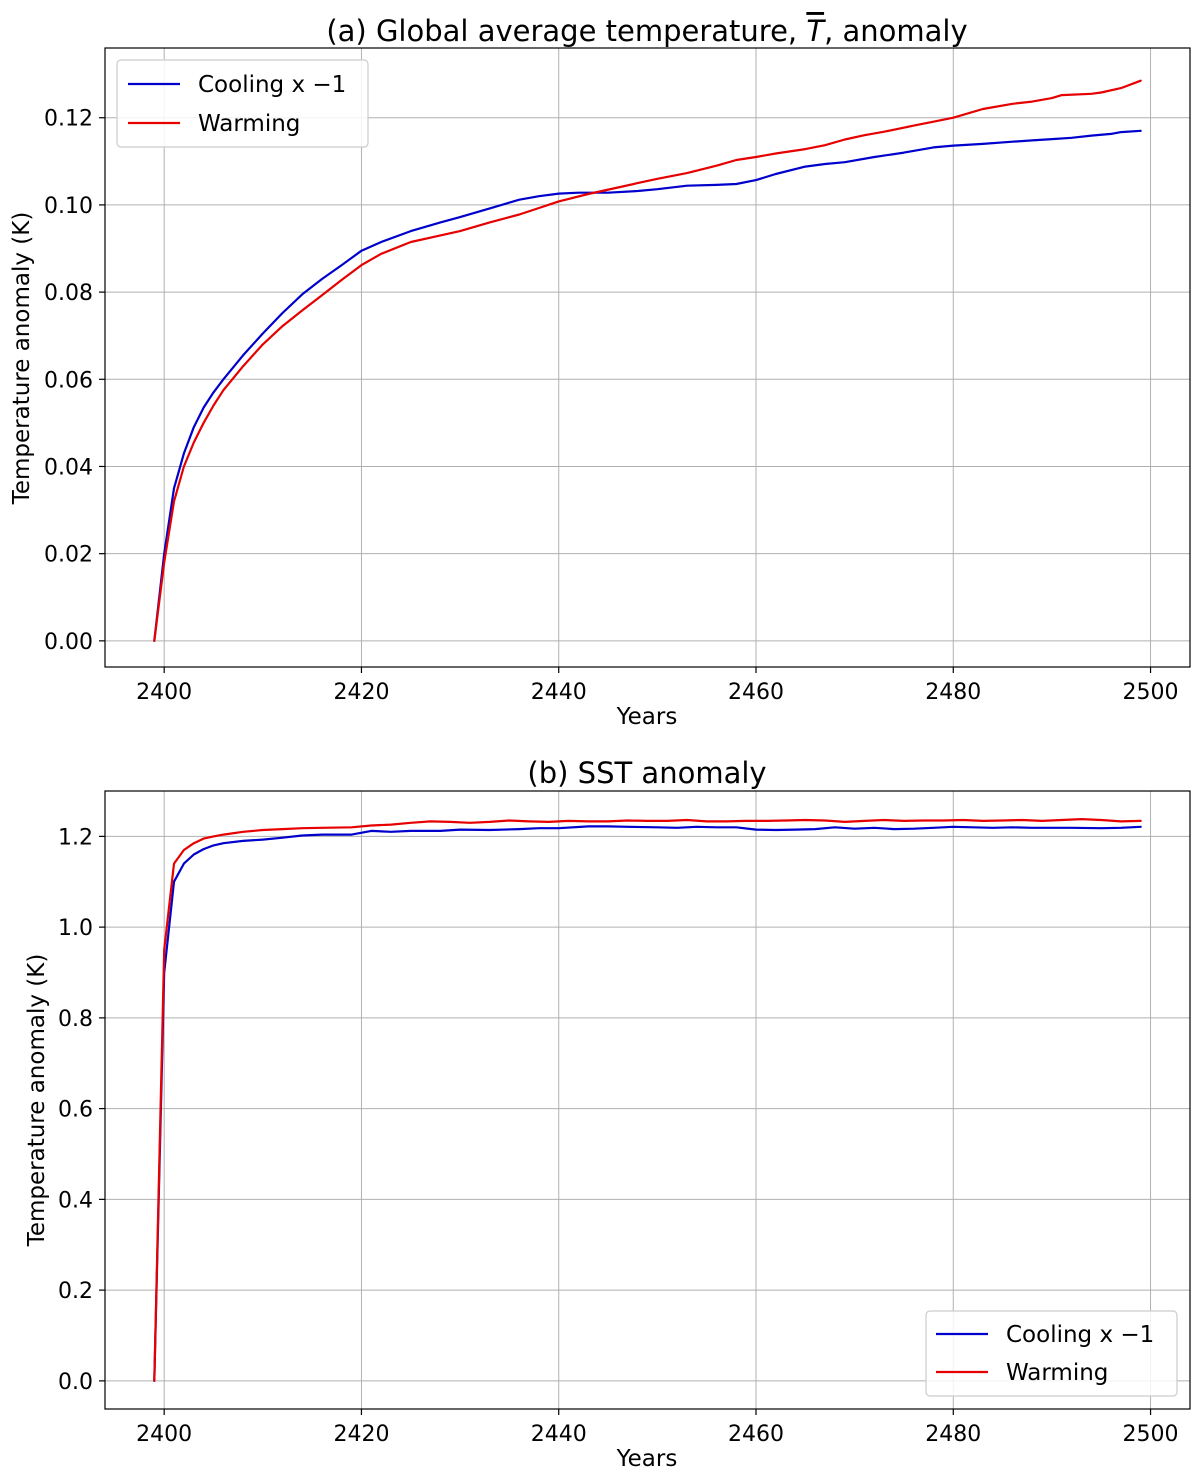  What do you see at coordinates (75, 1382) in the screenshot?
I see `panel-b-y-tick-label: 0.0` at bounding box center [75, 1382].